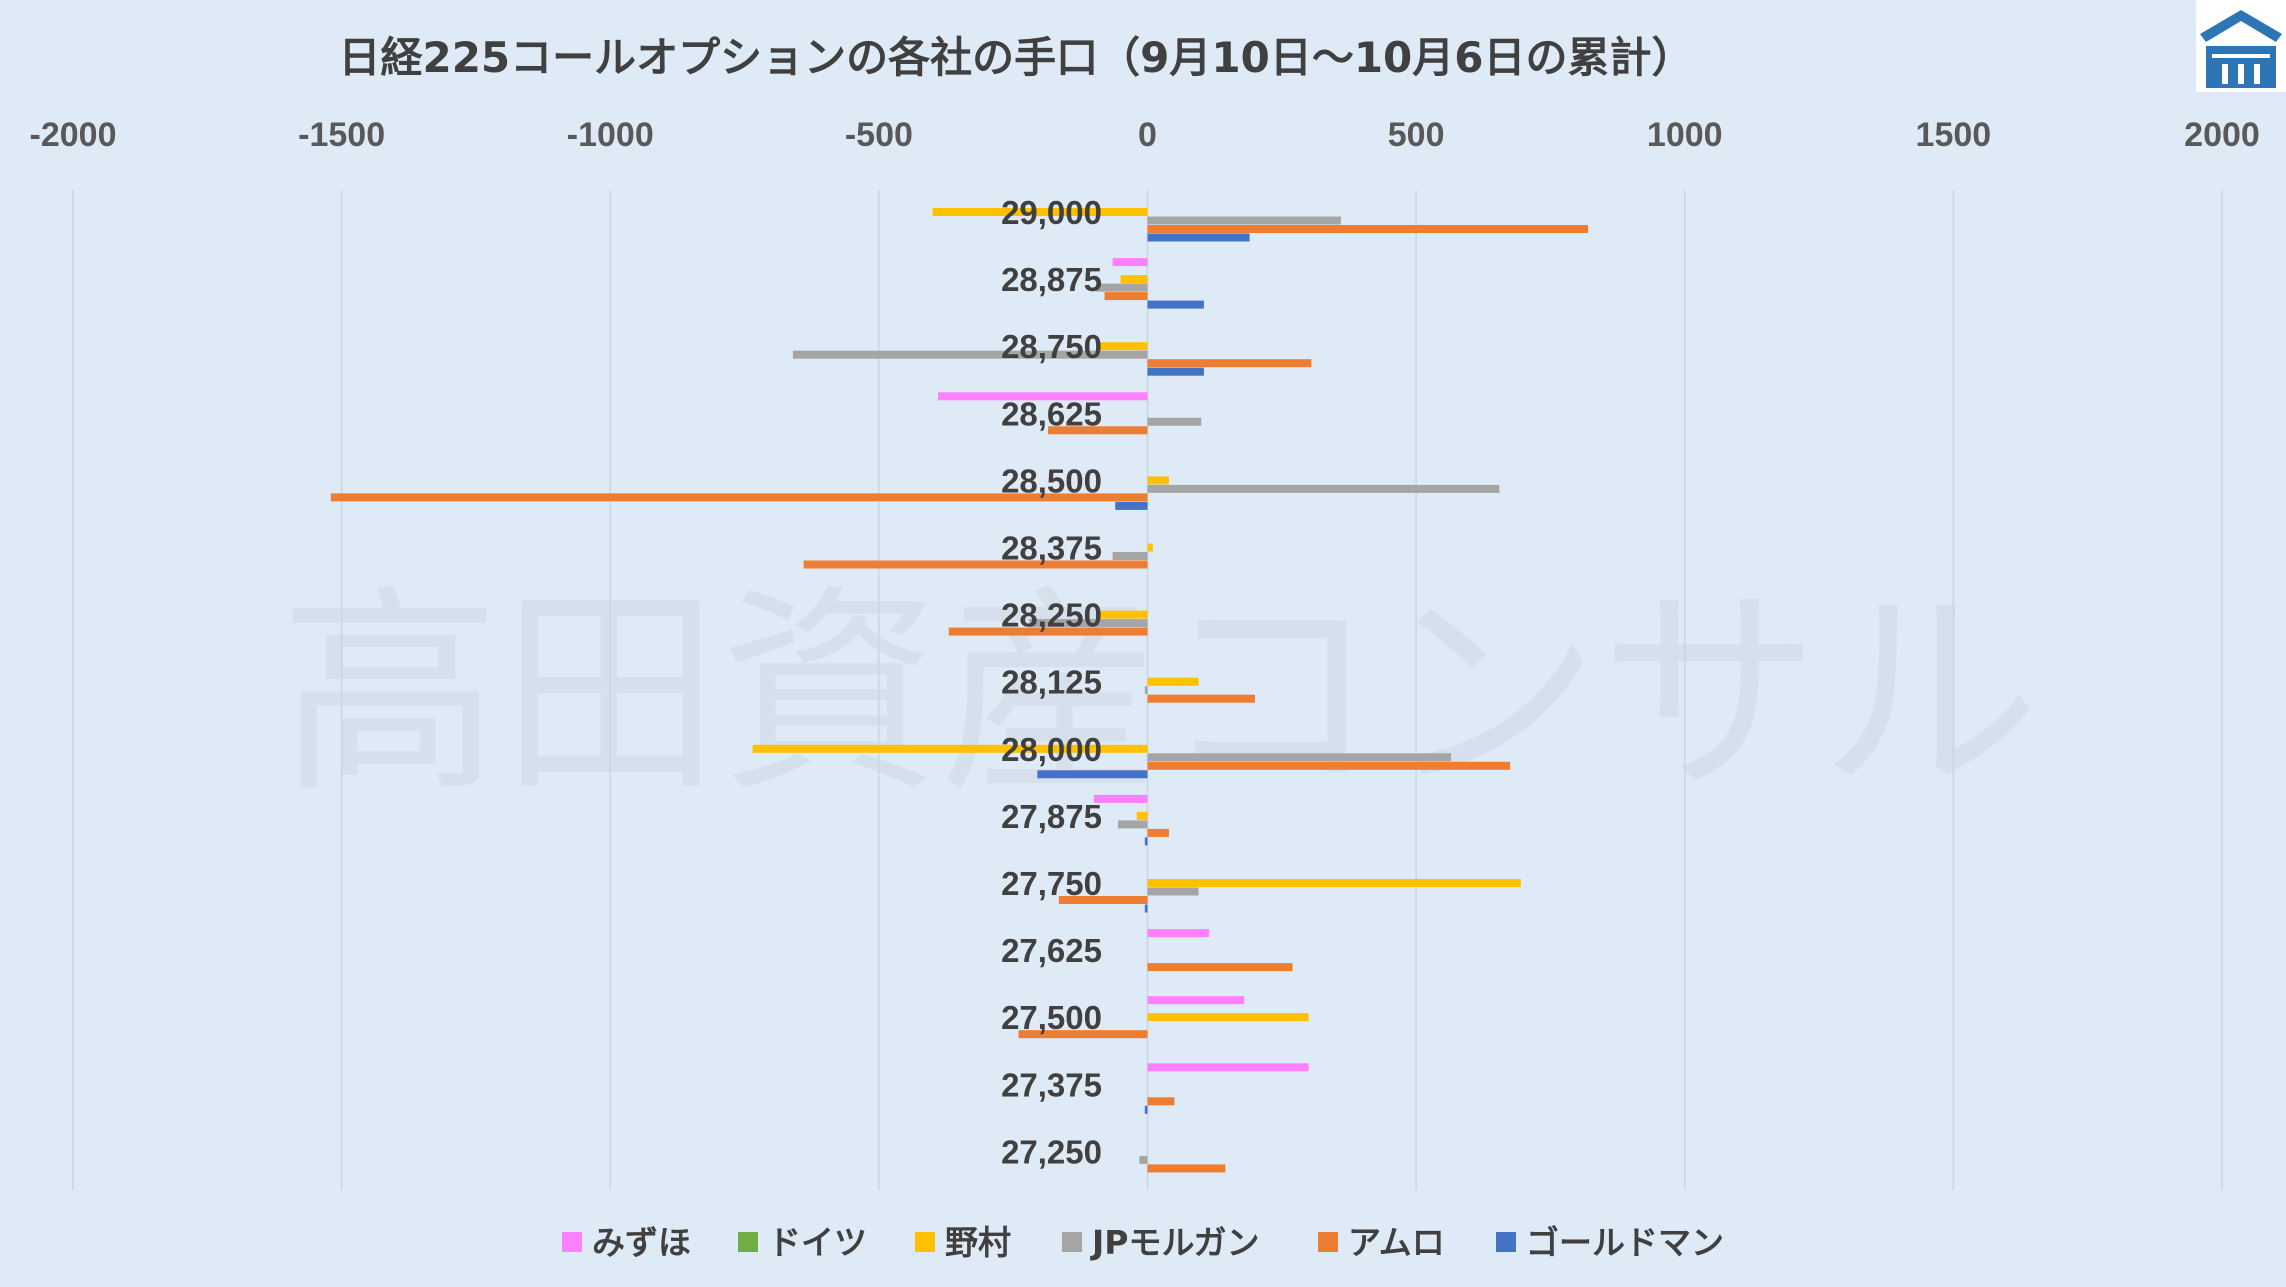  I want to click on legend-label: みずほ, so click(641, 1242).